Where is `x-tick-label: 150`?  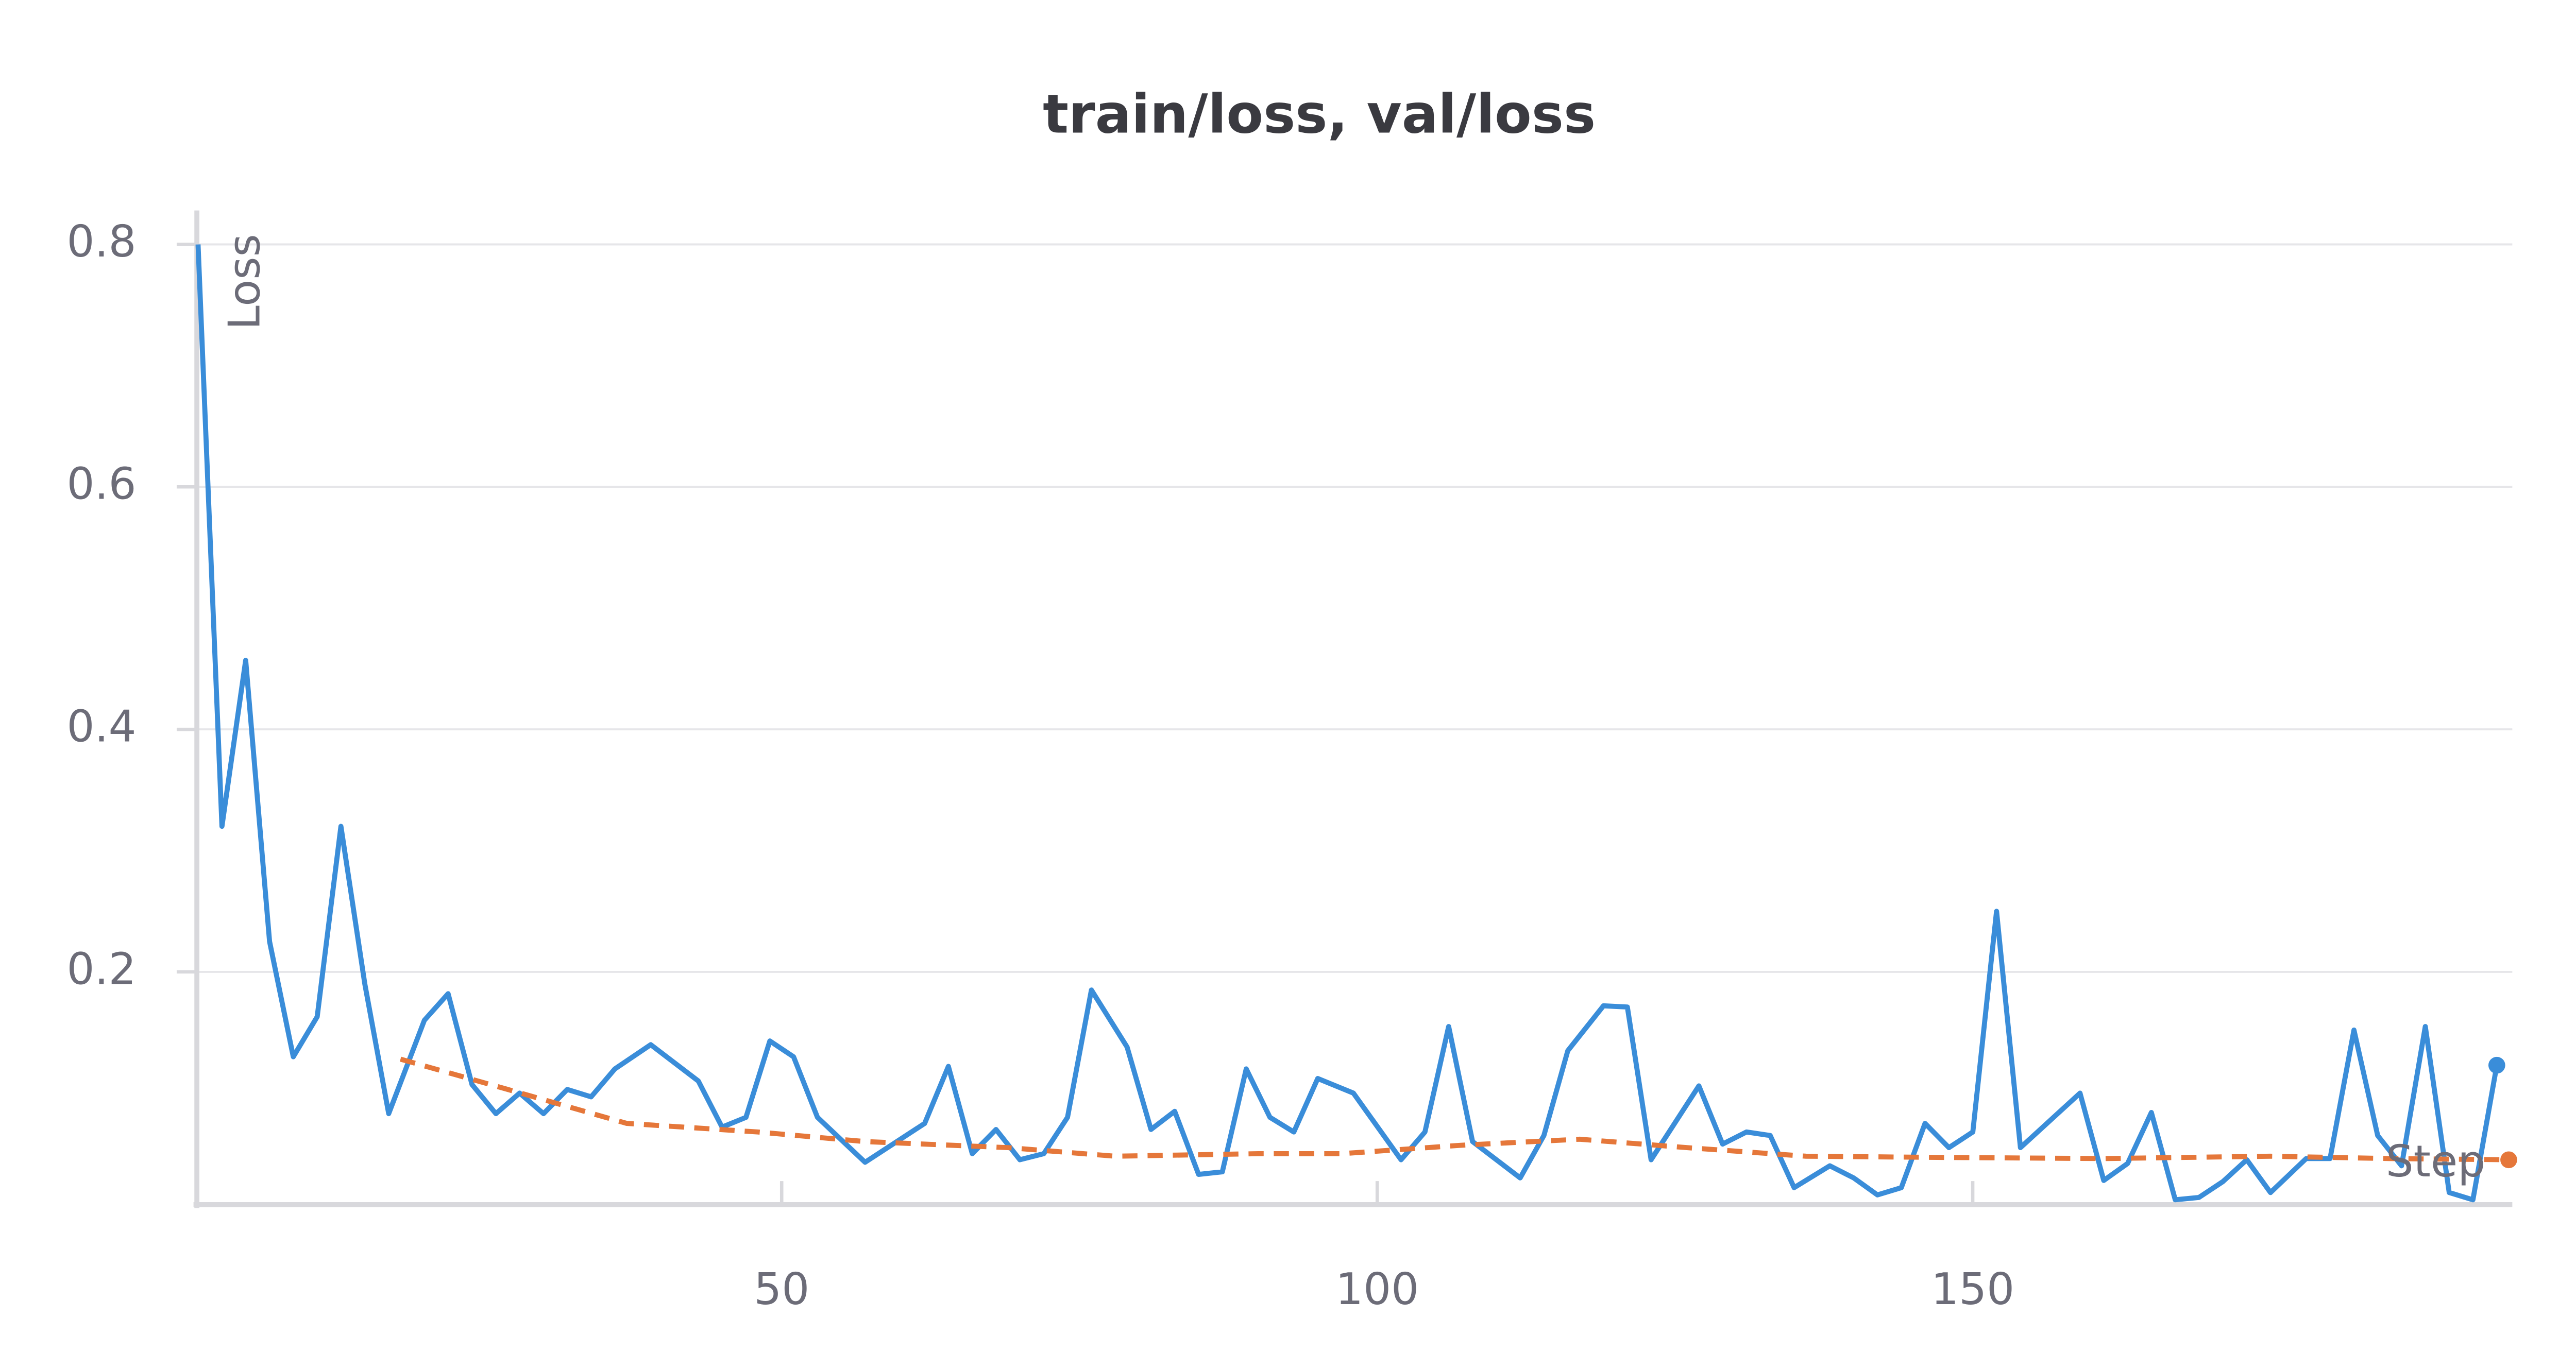 x-tick-label: 150 is located at coordinates (1972, 1289).